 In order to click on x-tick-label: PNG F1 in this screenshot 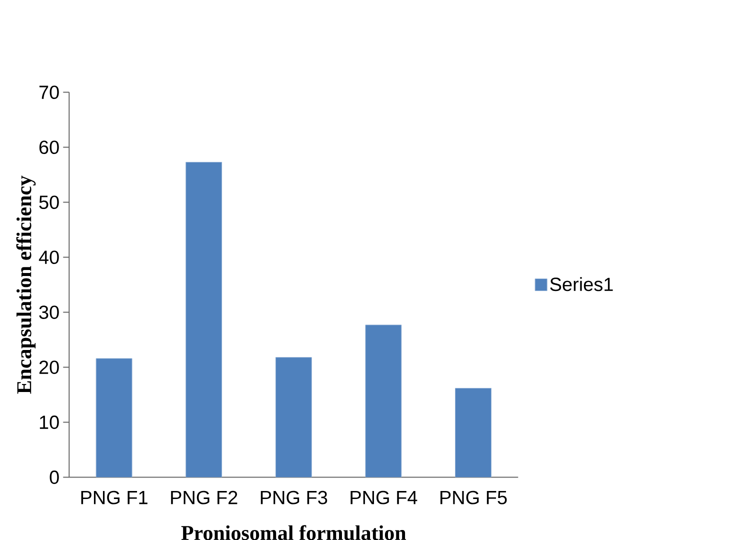, I will do `click(114, 497)`.